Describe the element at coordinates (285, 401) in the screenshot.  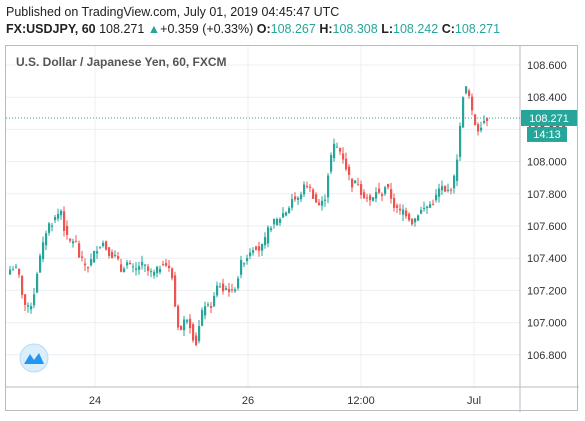
I see `time-axis: 24 26 12:00 Jul` at that location.